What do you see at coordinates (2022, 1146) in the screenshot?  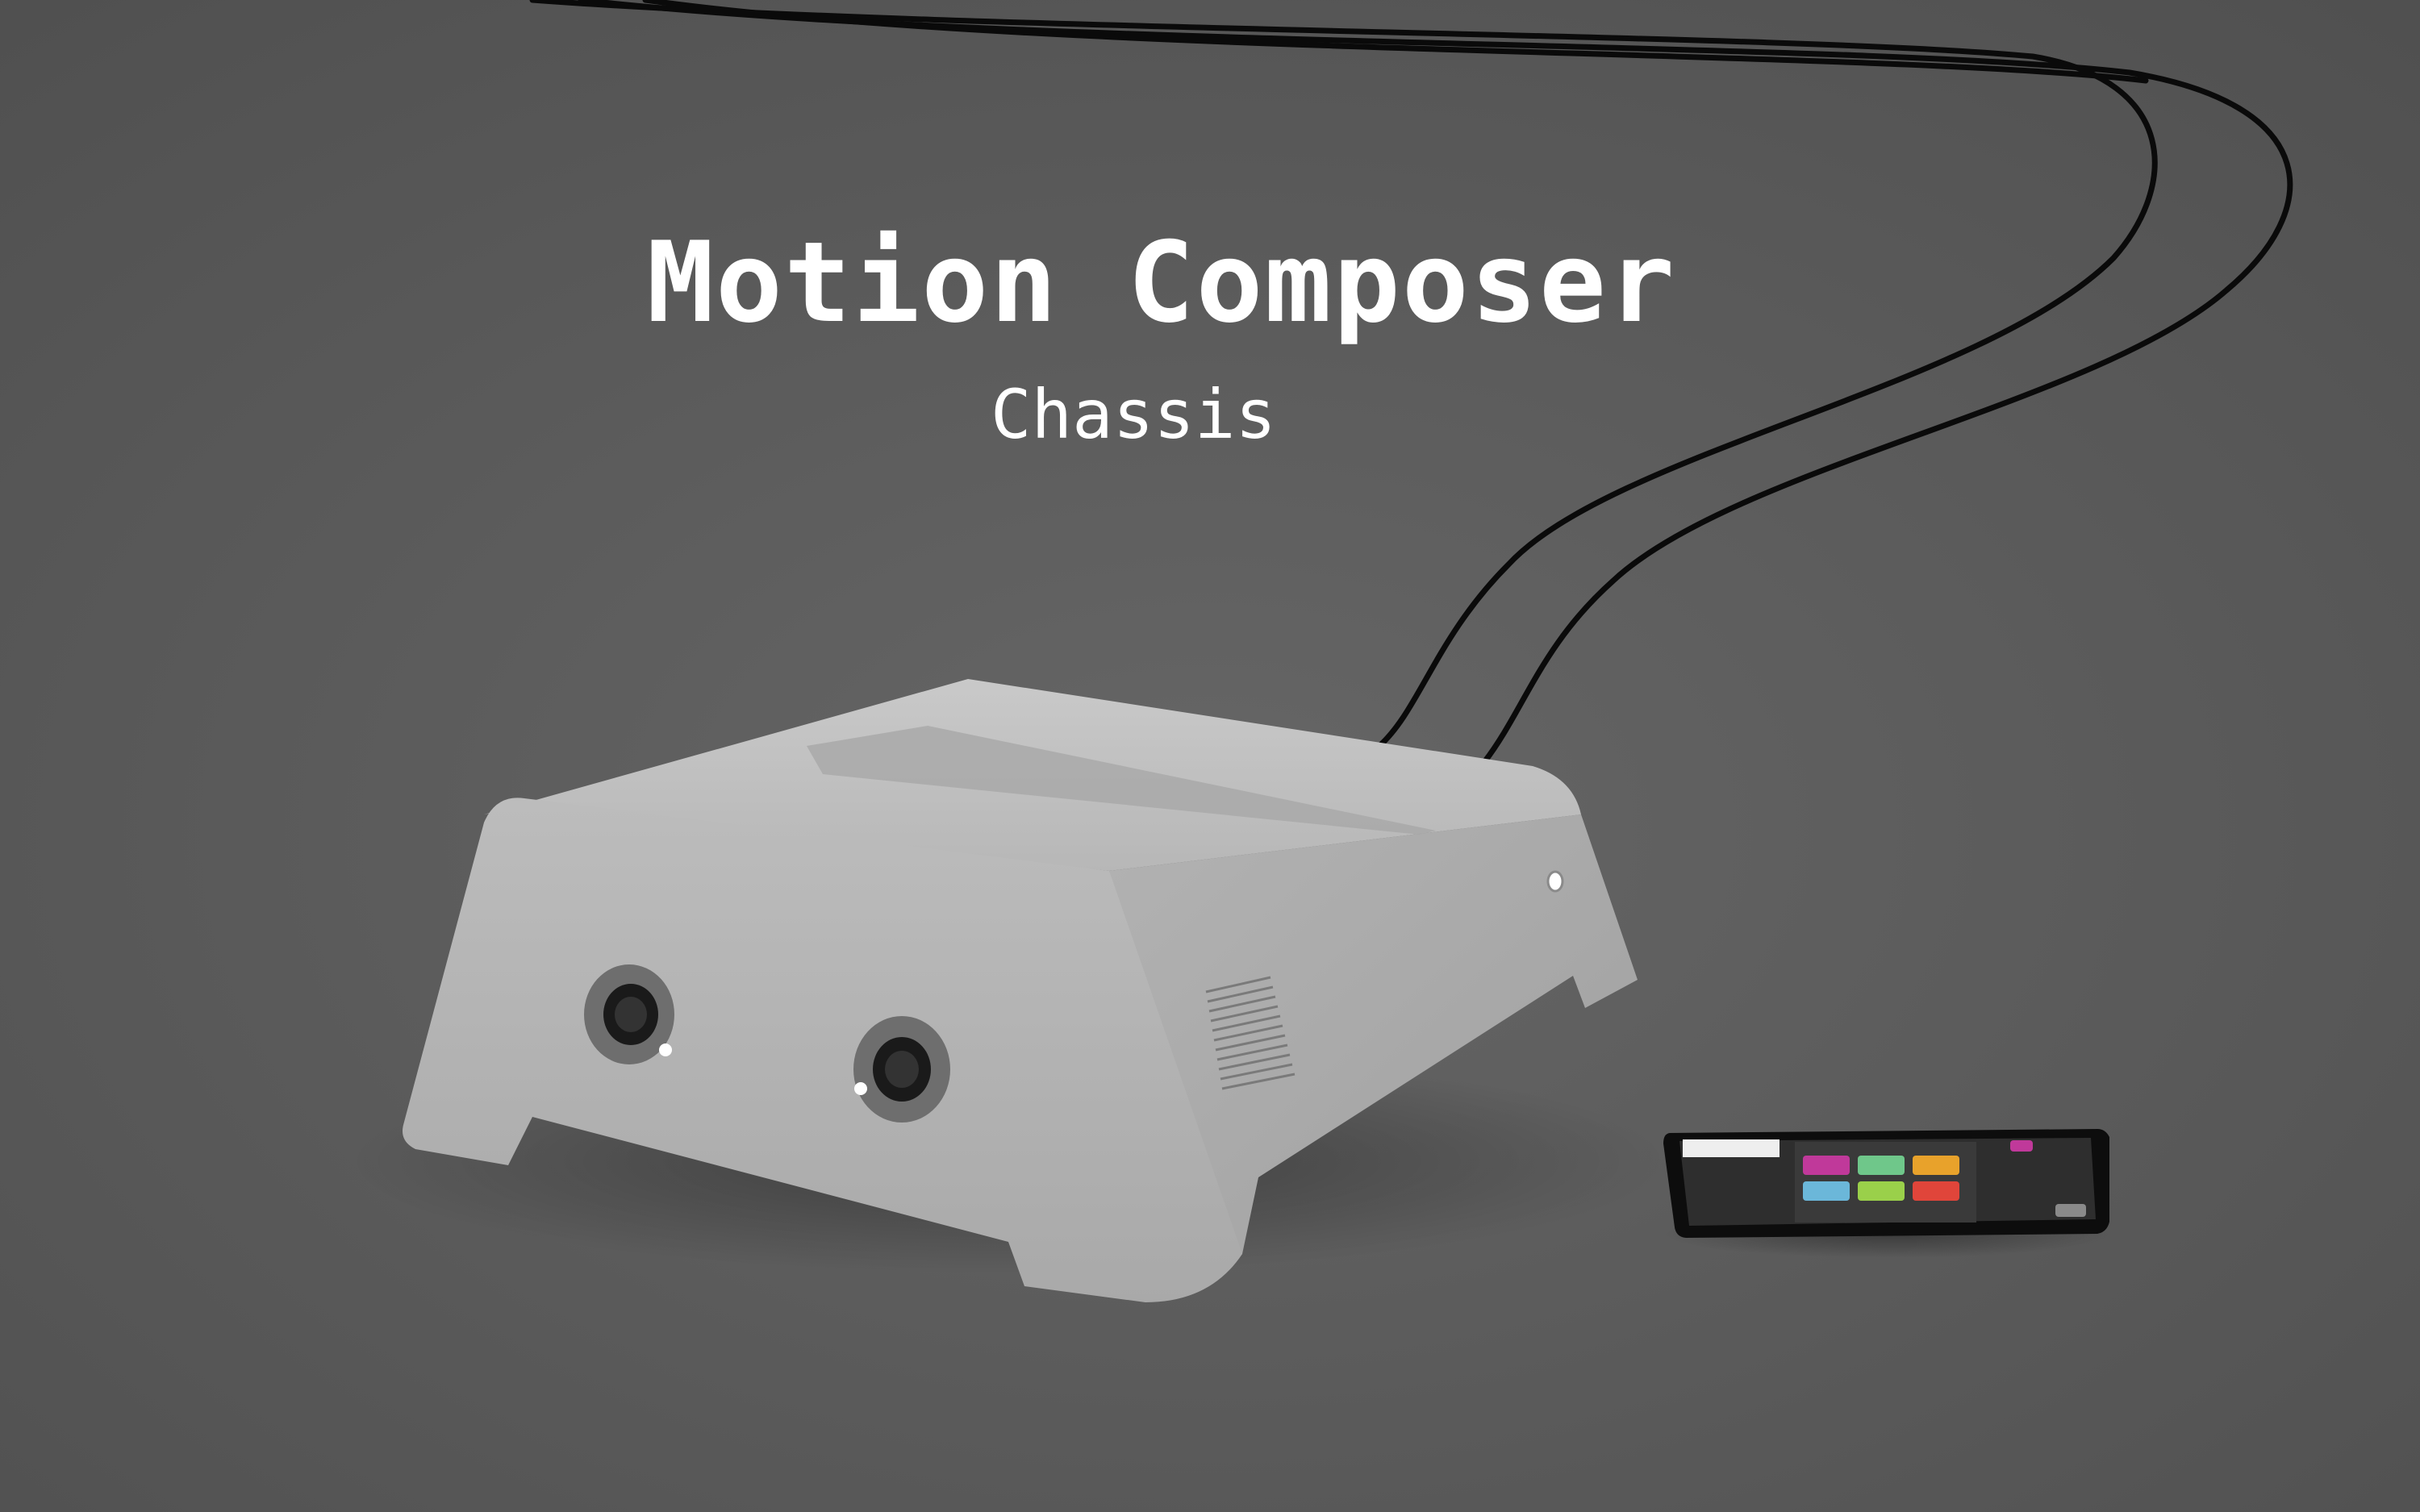 I see `tablet-badge` at bounding box center [2022, 1146].